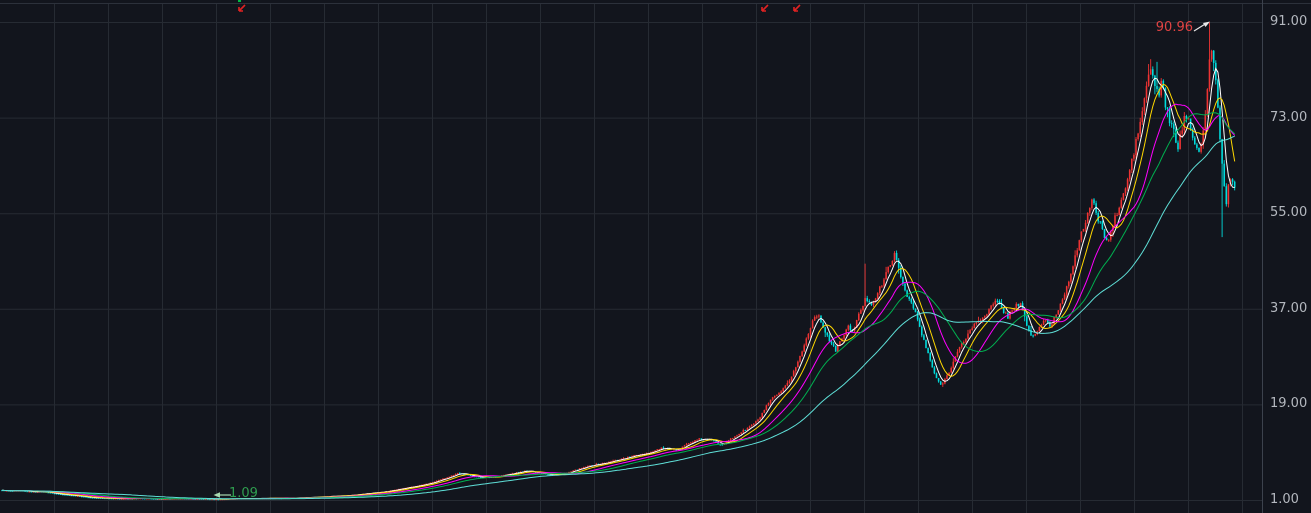 This screenshot has height=513, width=1311. I want to click on price-tick-19: 19.00, so click(1289, 404).